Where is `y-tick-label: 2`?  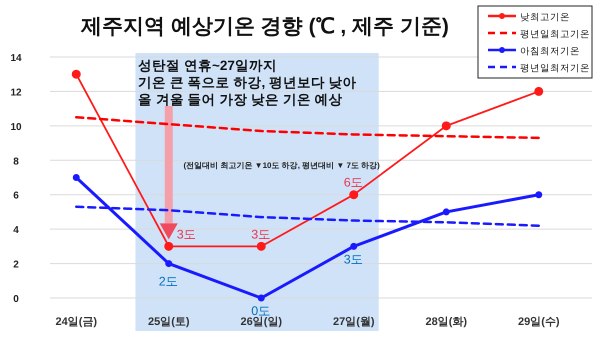
y-tick-label: 2 is located at coordinates (16, 265).